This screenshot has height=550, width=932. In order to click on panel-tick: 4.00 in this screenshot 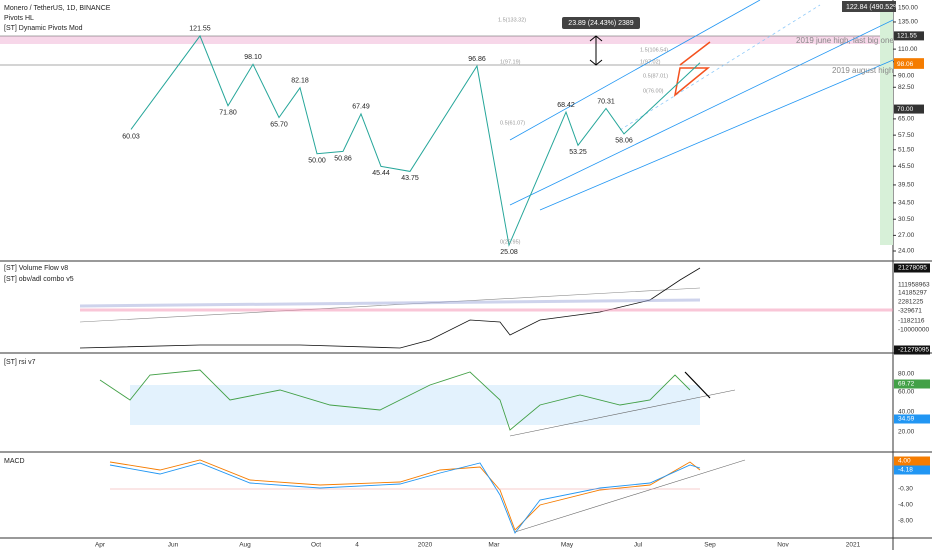, I will do `click(904, 461)`.